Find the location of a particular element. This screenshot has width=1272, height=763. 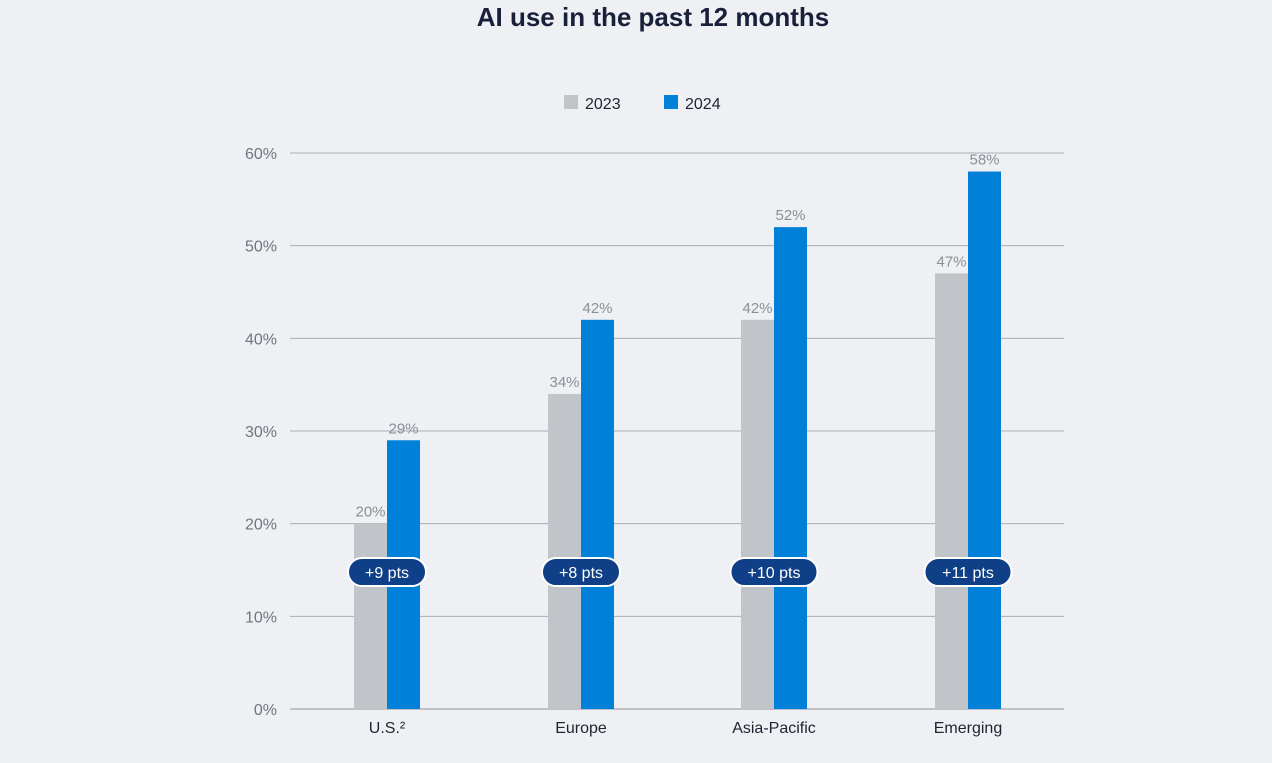

difference-label: +9 pts is located at coordinates (387, 573).